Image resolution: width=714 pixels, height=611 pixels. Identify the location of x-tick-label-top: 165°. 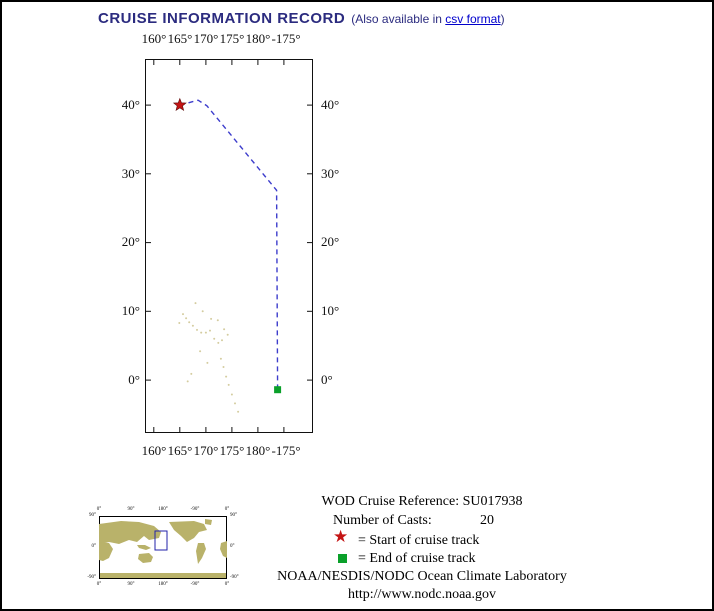
(180, 38).